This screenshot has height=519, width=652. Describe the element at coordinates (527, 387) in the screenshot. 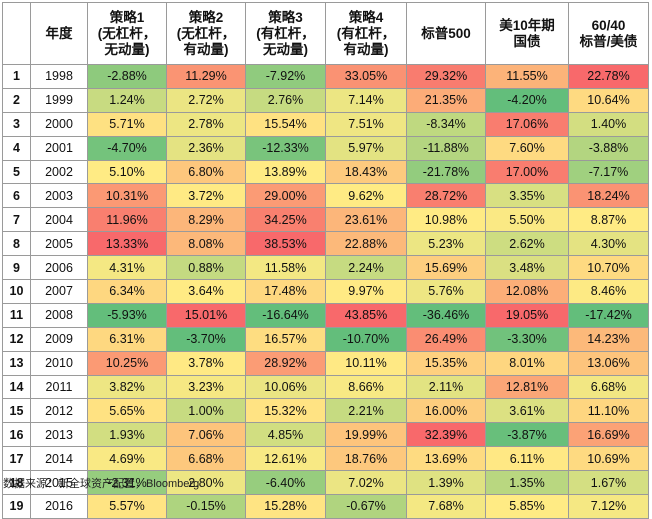

I see `heat-cell: 12.81%` at that location.